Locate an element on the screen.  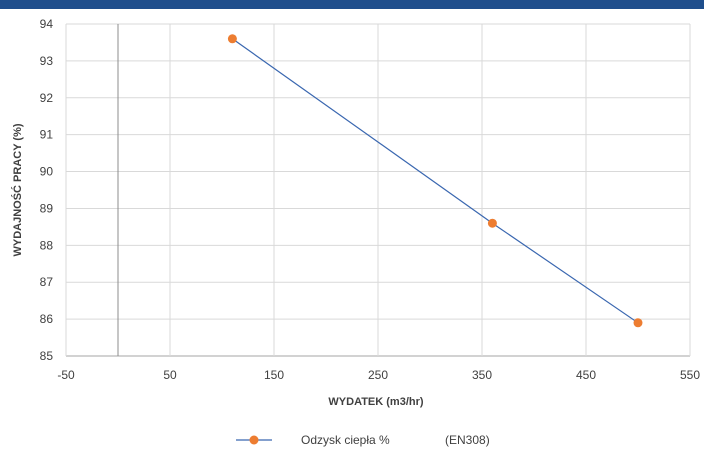
x-tick-label: 450 is located at coordinates (586, 375).